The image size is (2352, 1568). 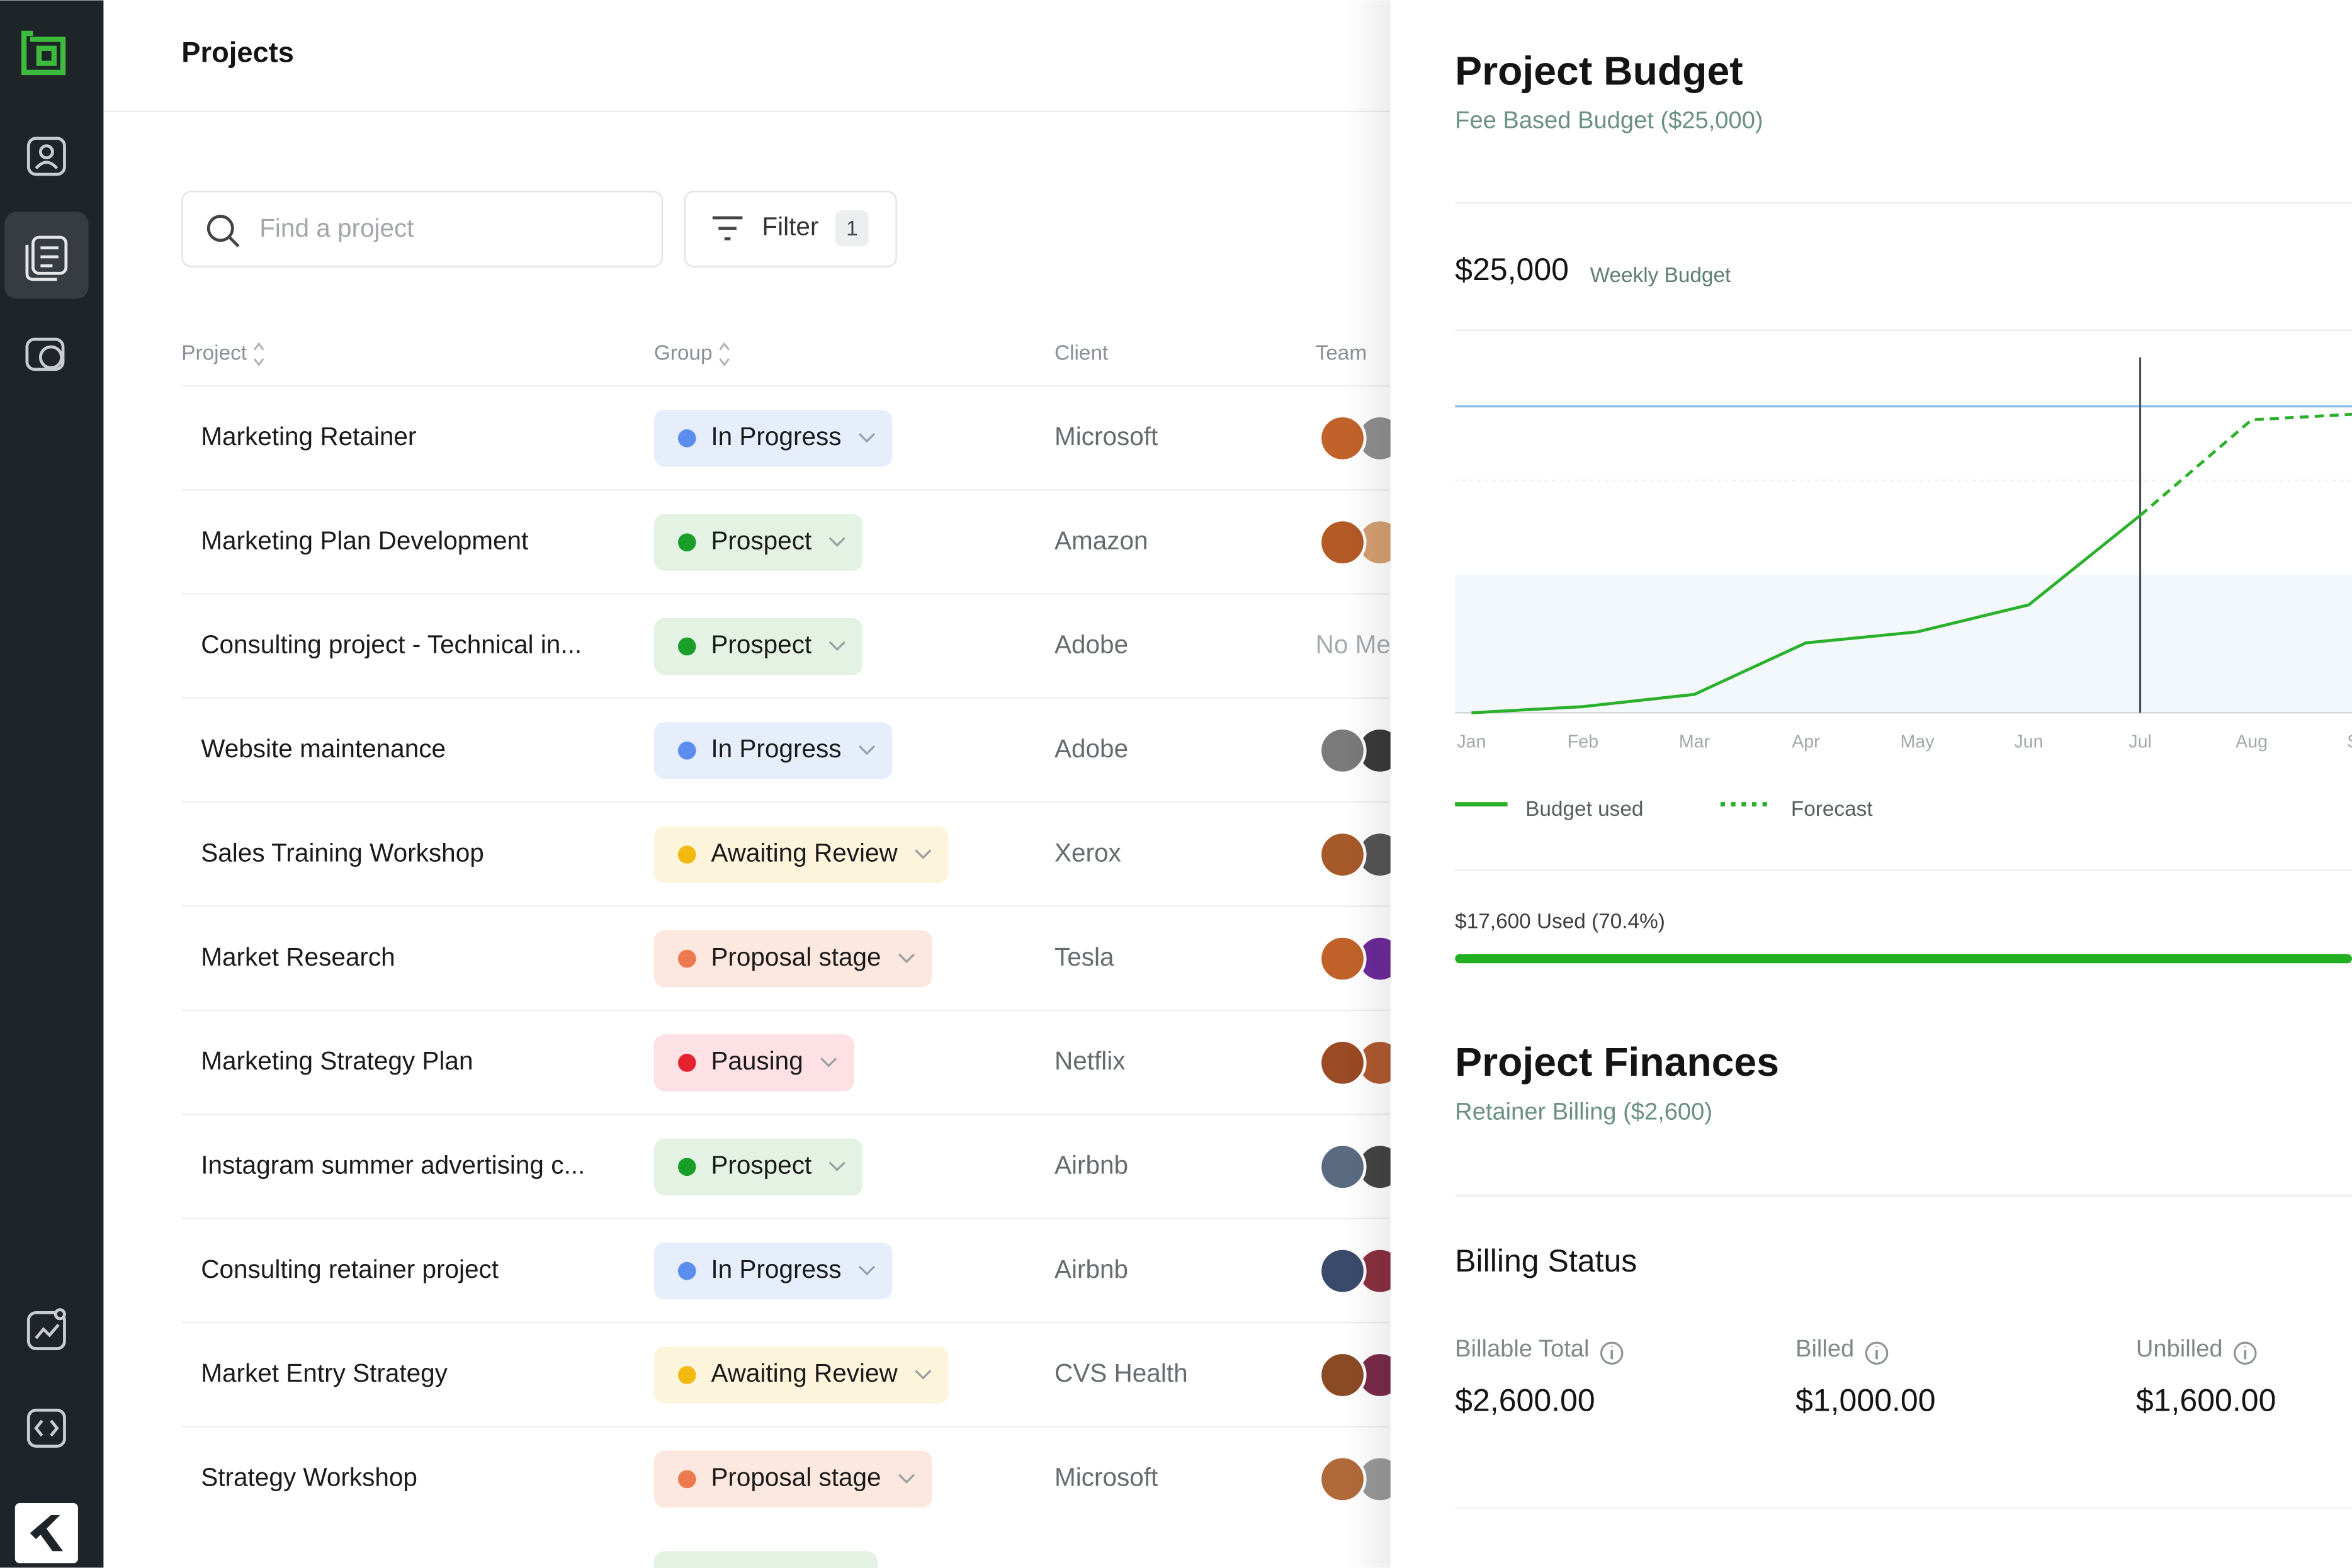 I want to click on x-tick-label: Mar, so click(x=1695, y=742).